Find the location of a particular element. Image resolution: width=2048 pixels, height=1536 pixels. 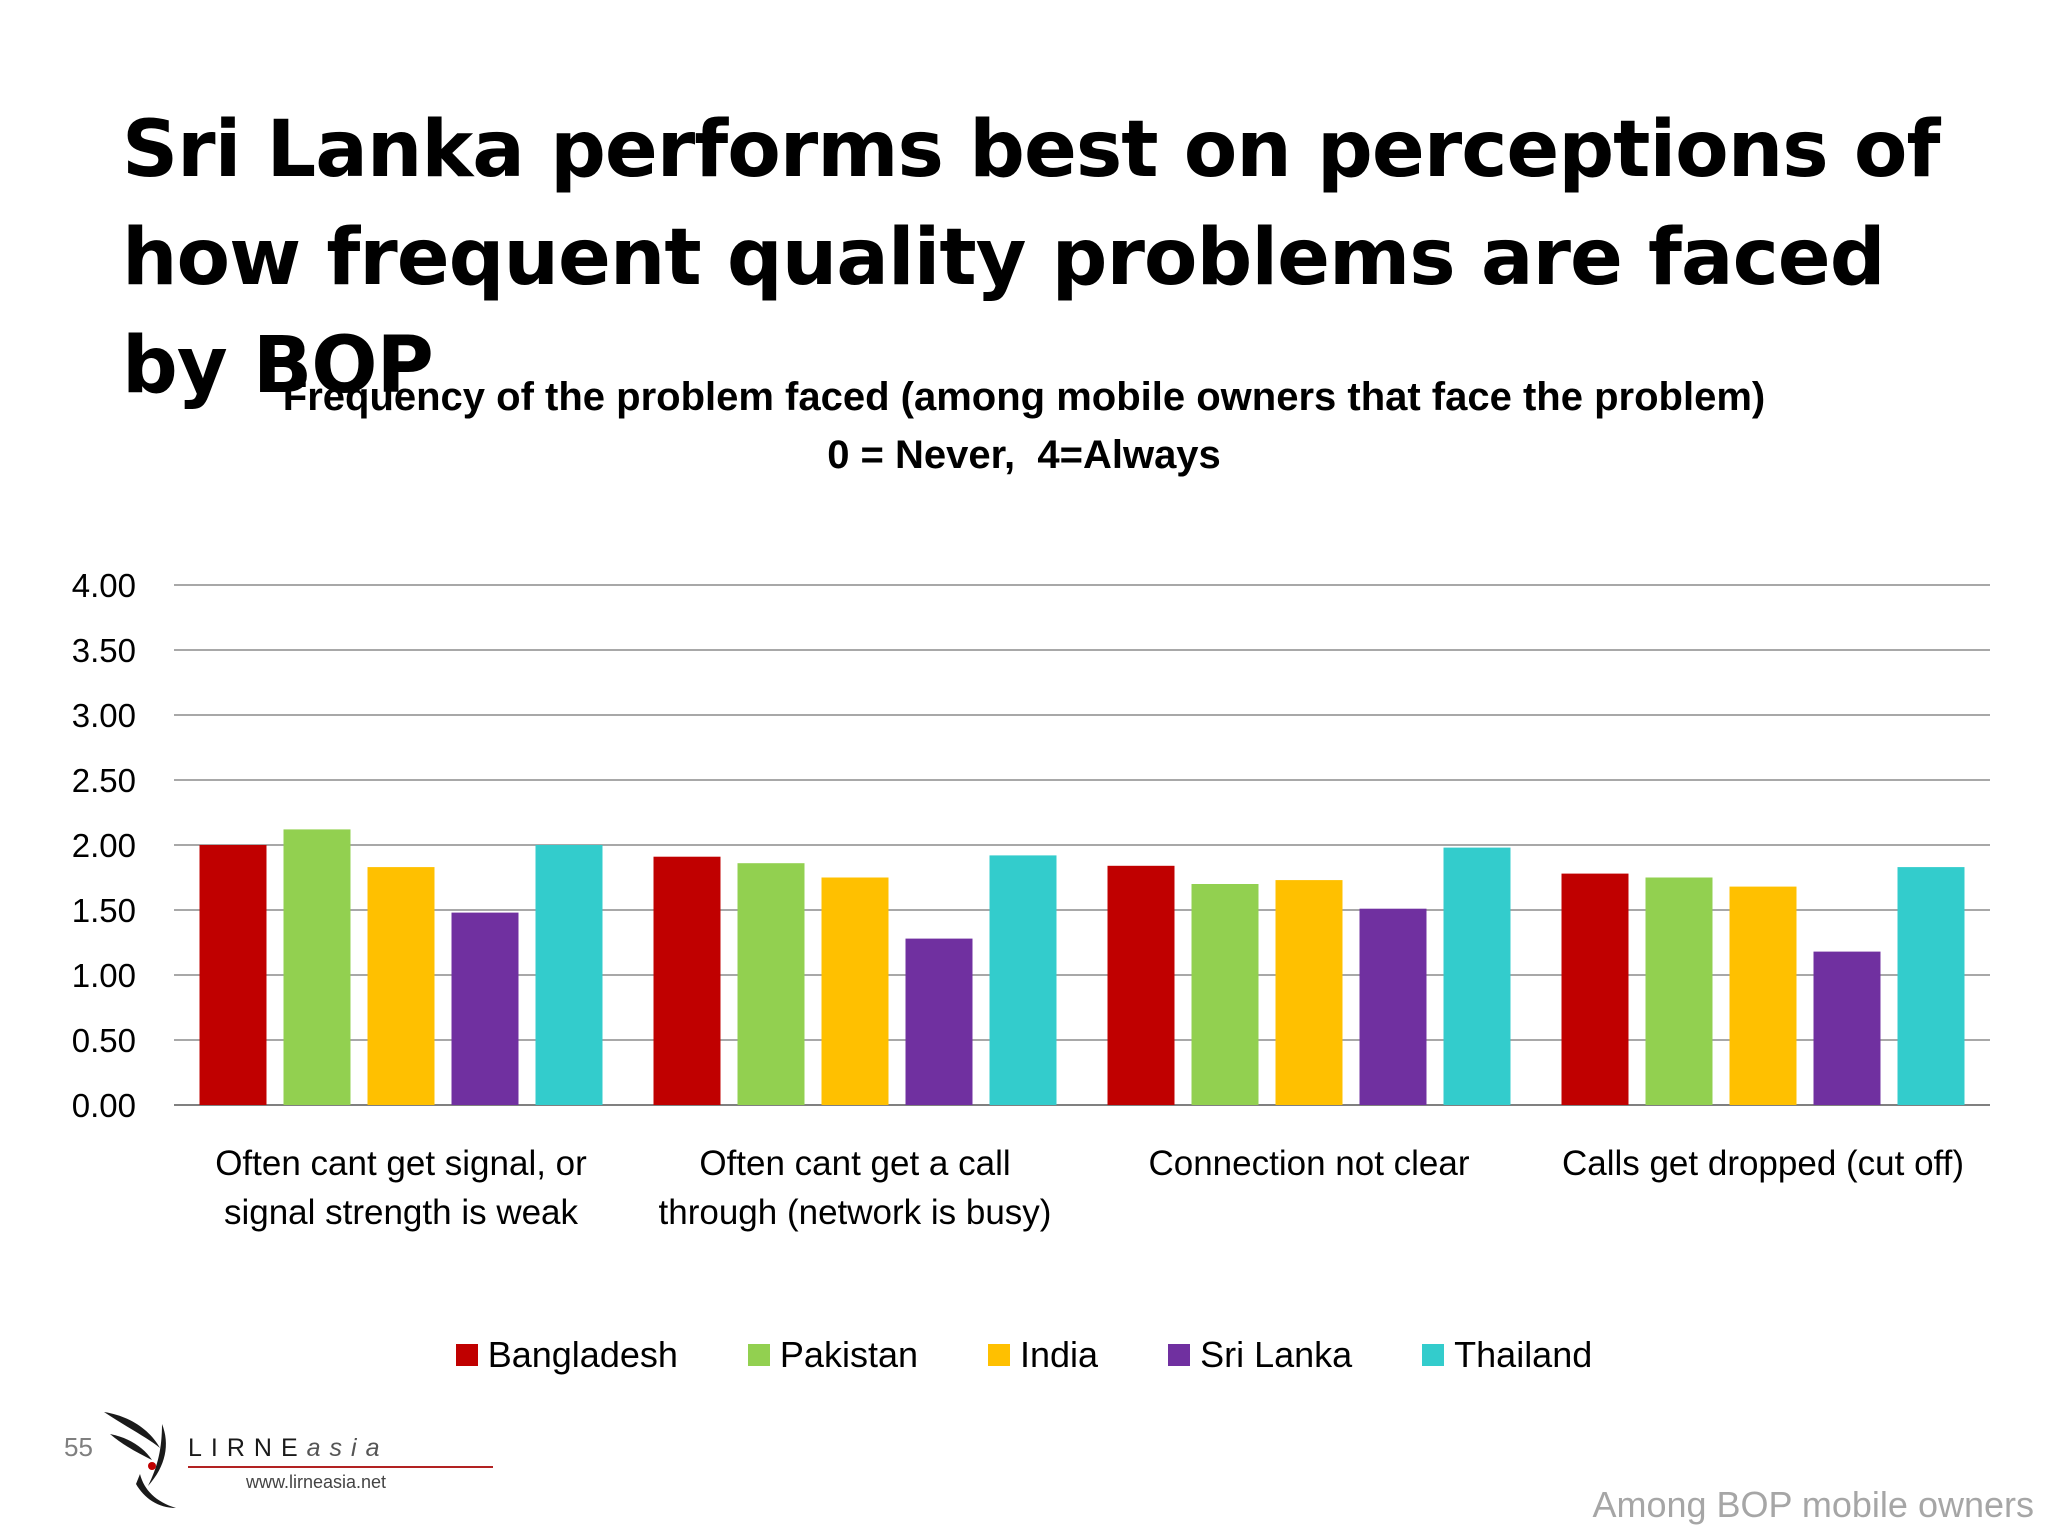

legend-item: Bangladesh is located at coordinates (566, 1355).